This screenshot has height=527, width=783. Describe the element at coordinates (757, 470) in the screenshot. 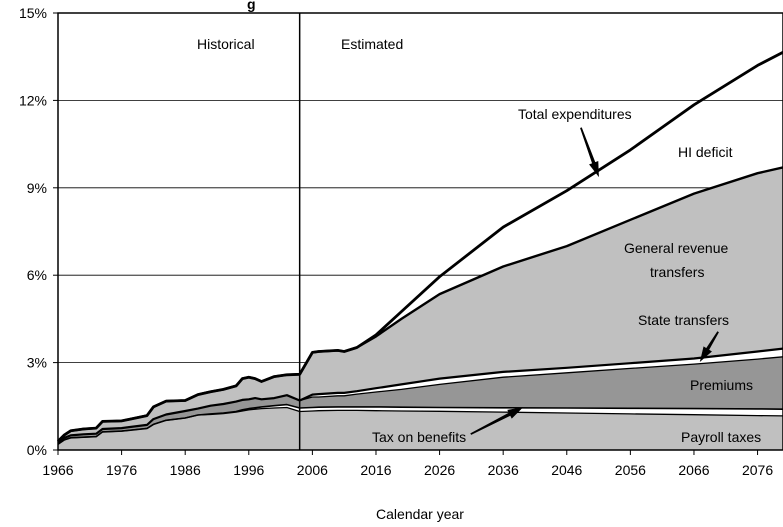

I see `x-tick-label: 2076` at that location.